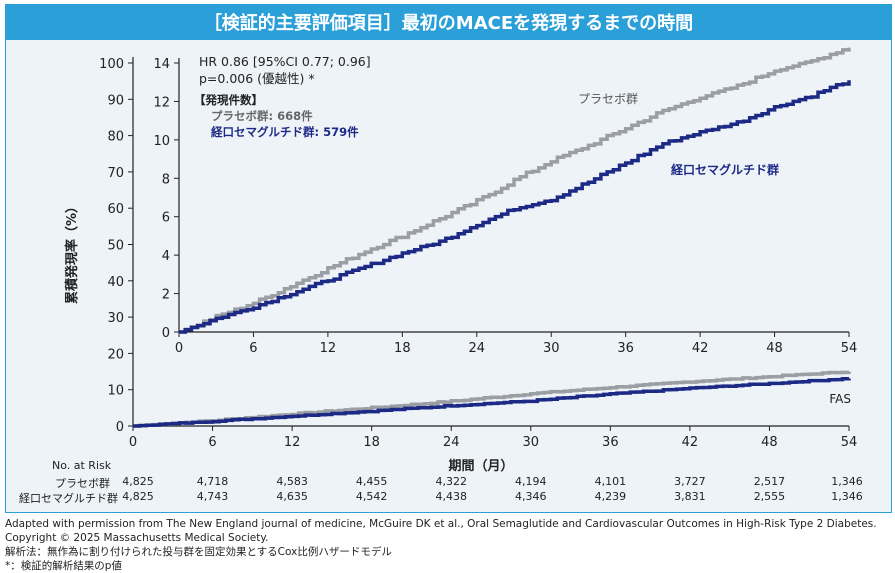 The image size is (895, 573). Describe the element at coordinates (531, 442) in the screenshot. I see `main-x-tick-label: 30` at that location.